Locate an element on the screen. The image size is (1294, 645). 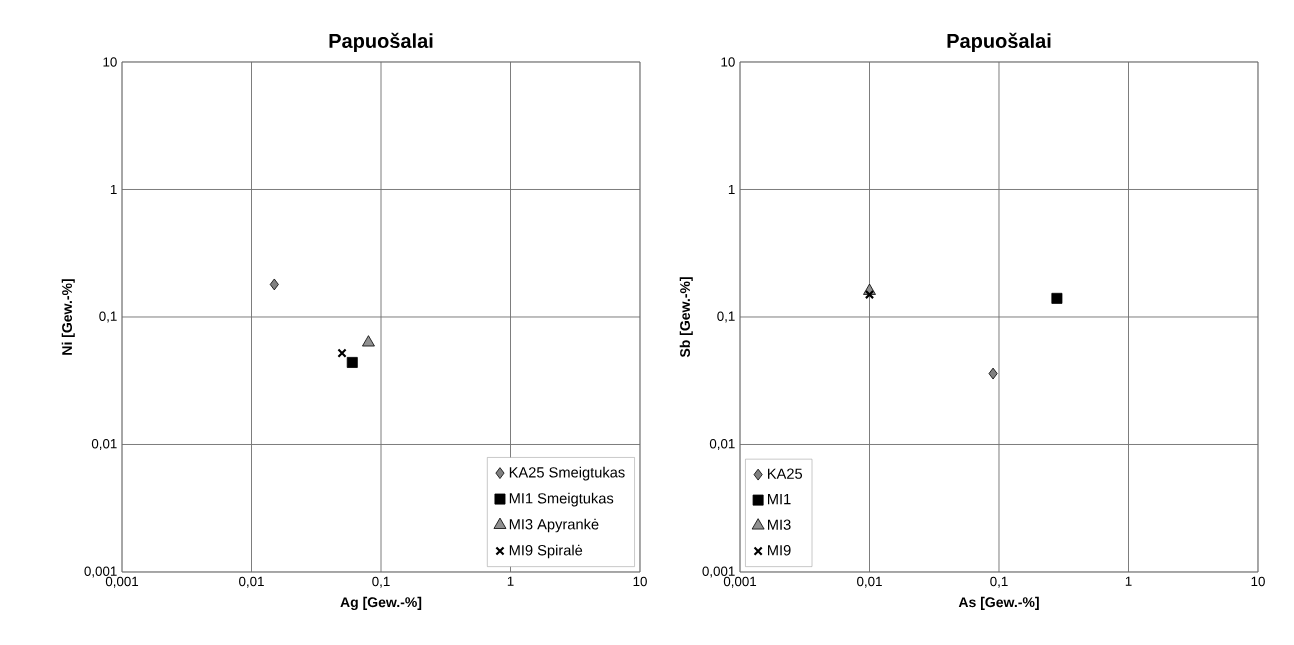
y-axis-title: Ni [Gew.-%] is located at coordinates (68, 317).